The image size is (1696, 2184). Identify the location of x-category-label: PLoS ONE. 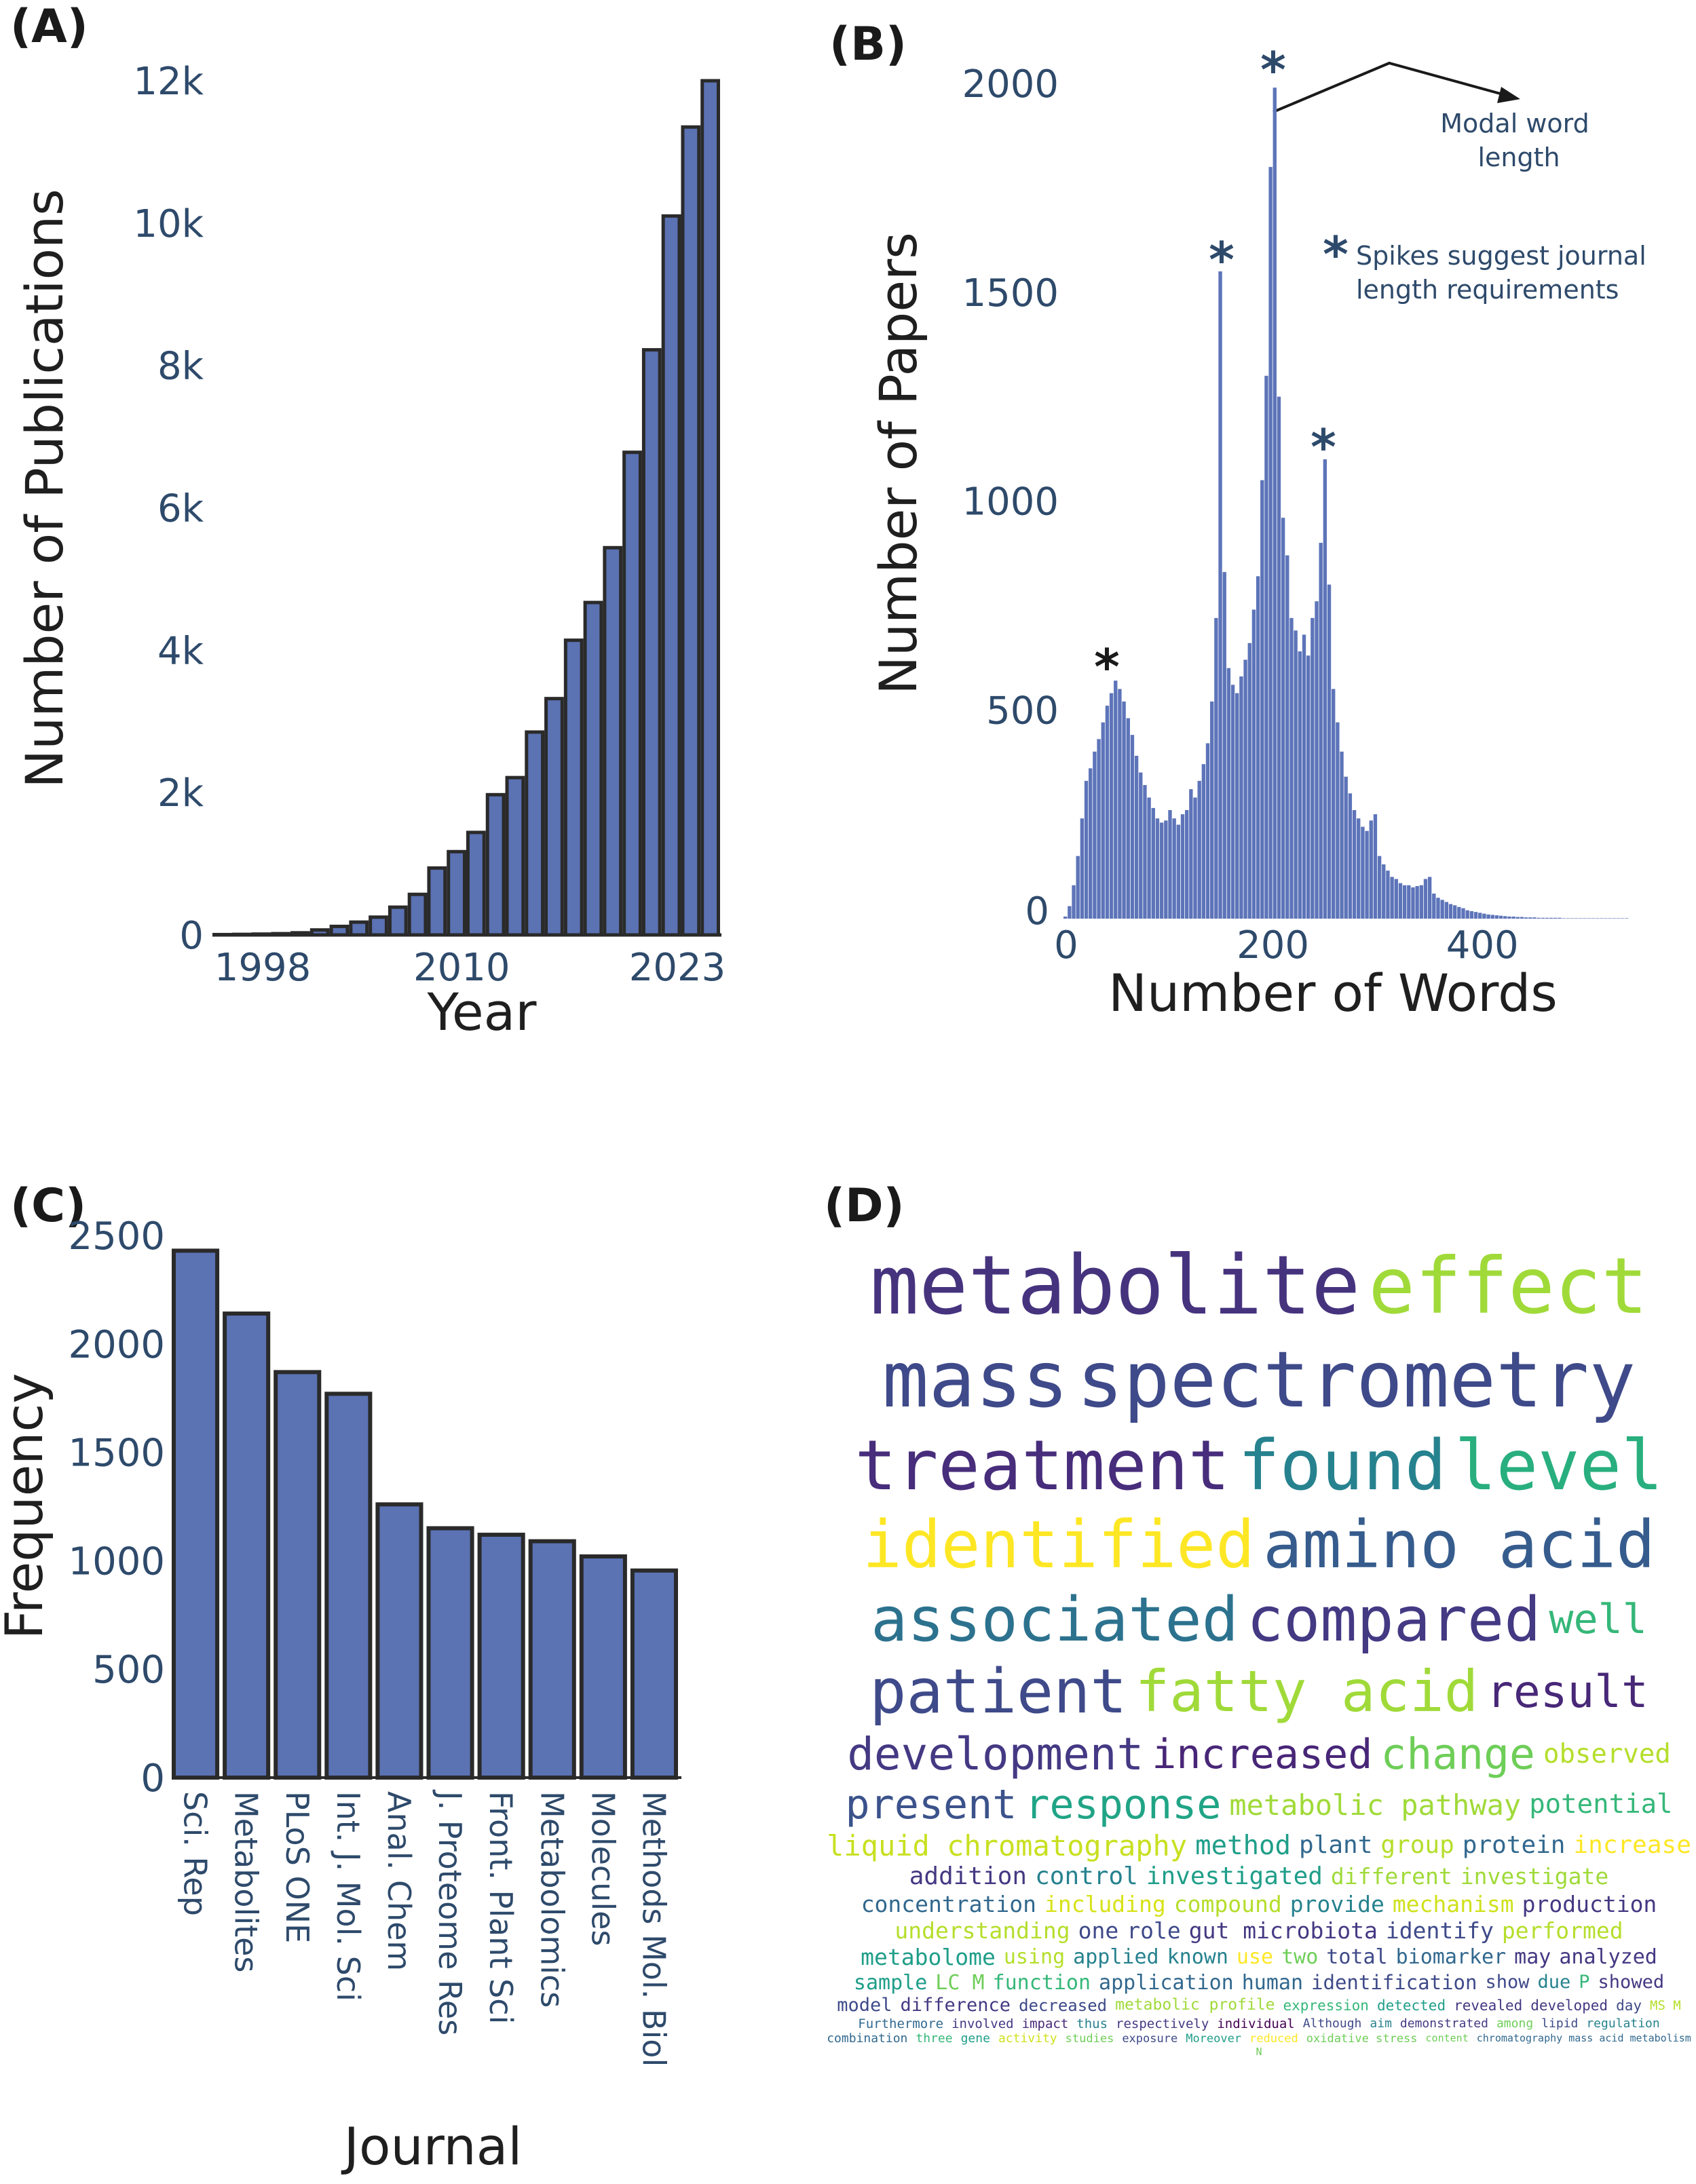
(297, 1867).